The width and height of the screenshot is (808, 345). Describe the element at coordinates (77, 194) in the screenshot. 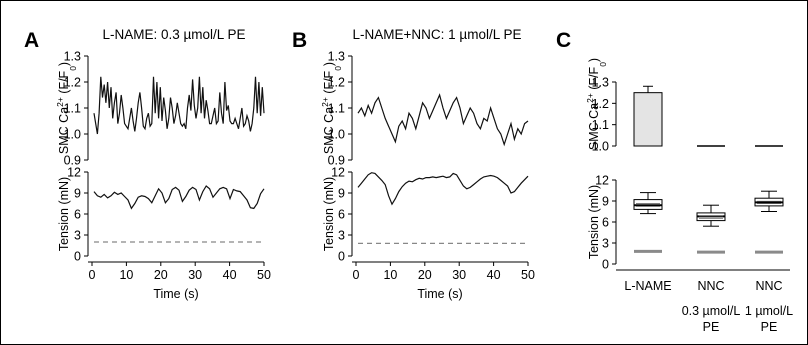

I see `panel-a-tension-y-tick-label: 9` at that location.